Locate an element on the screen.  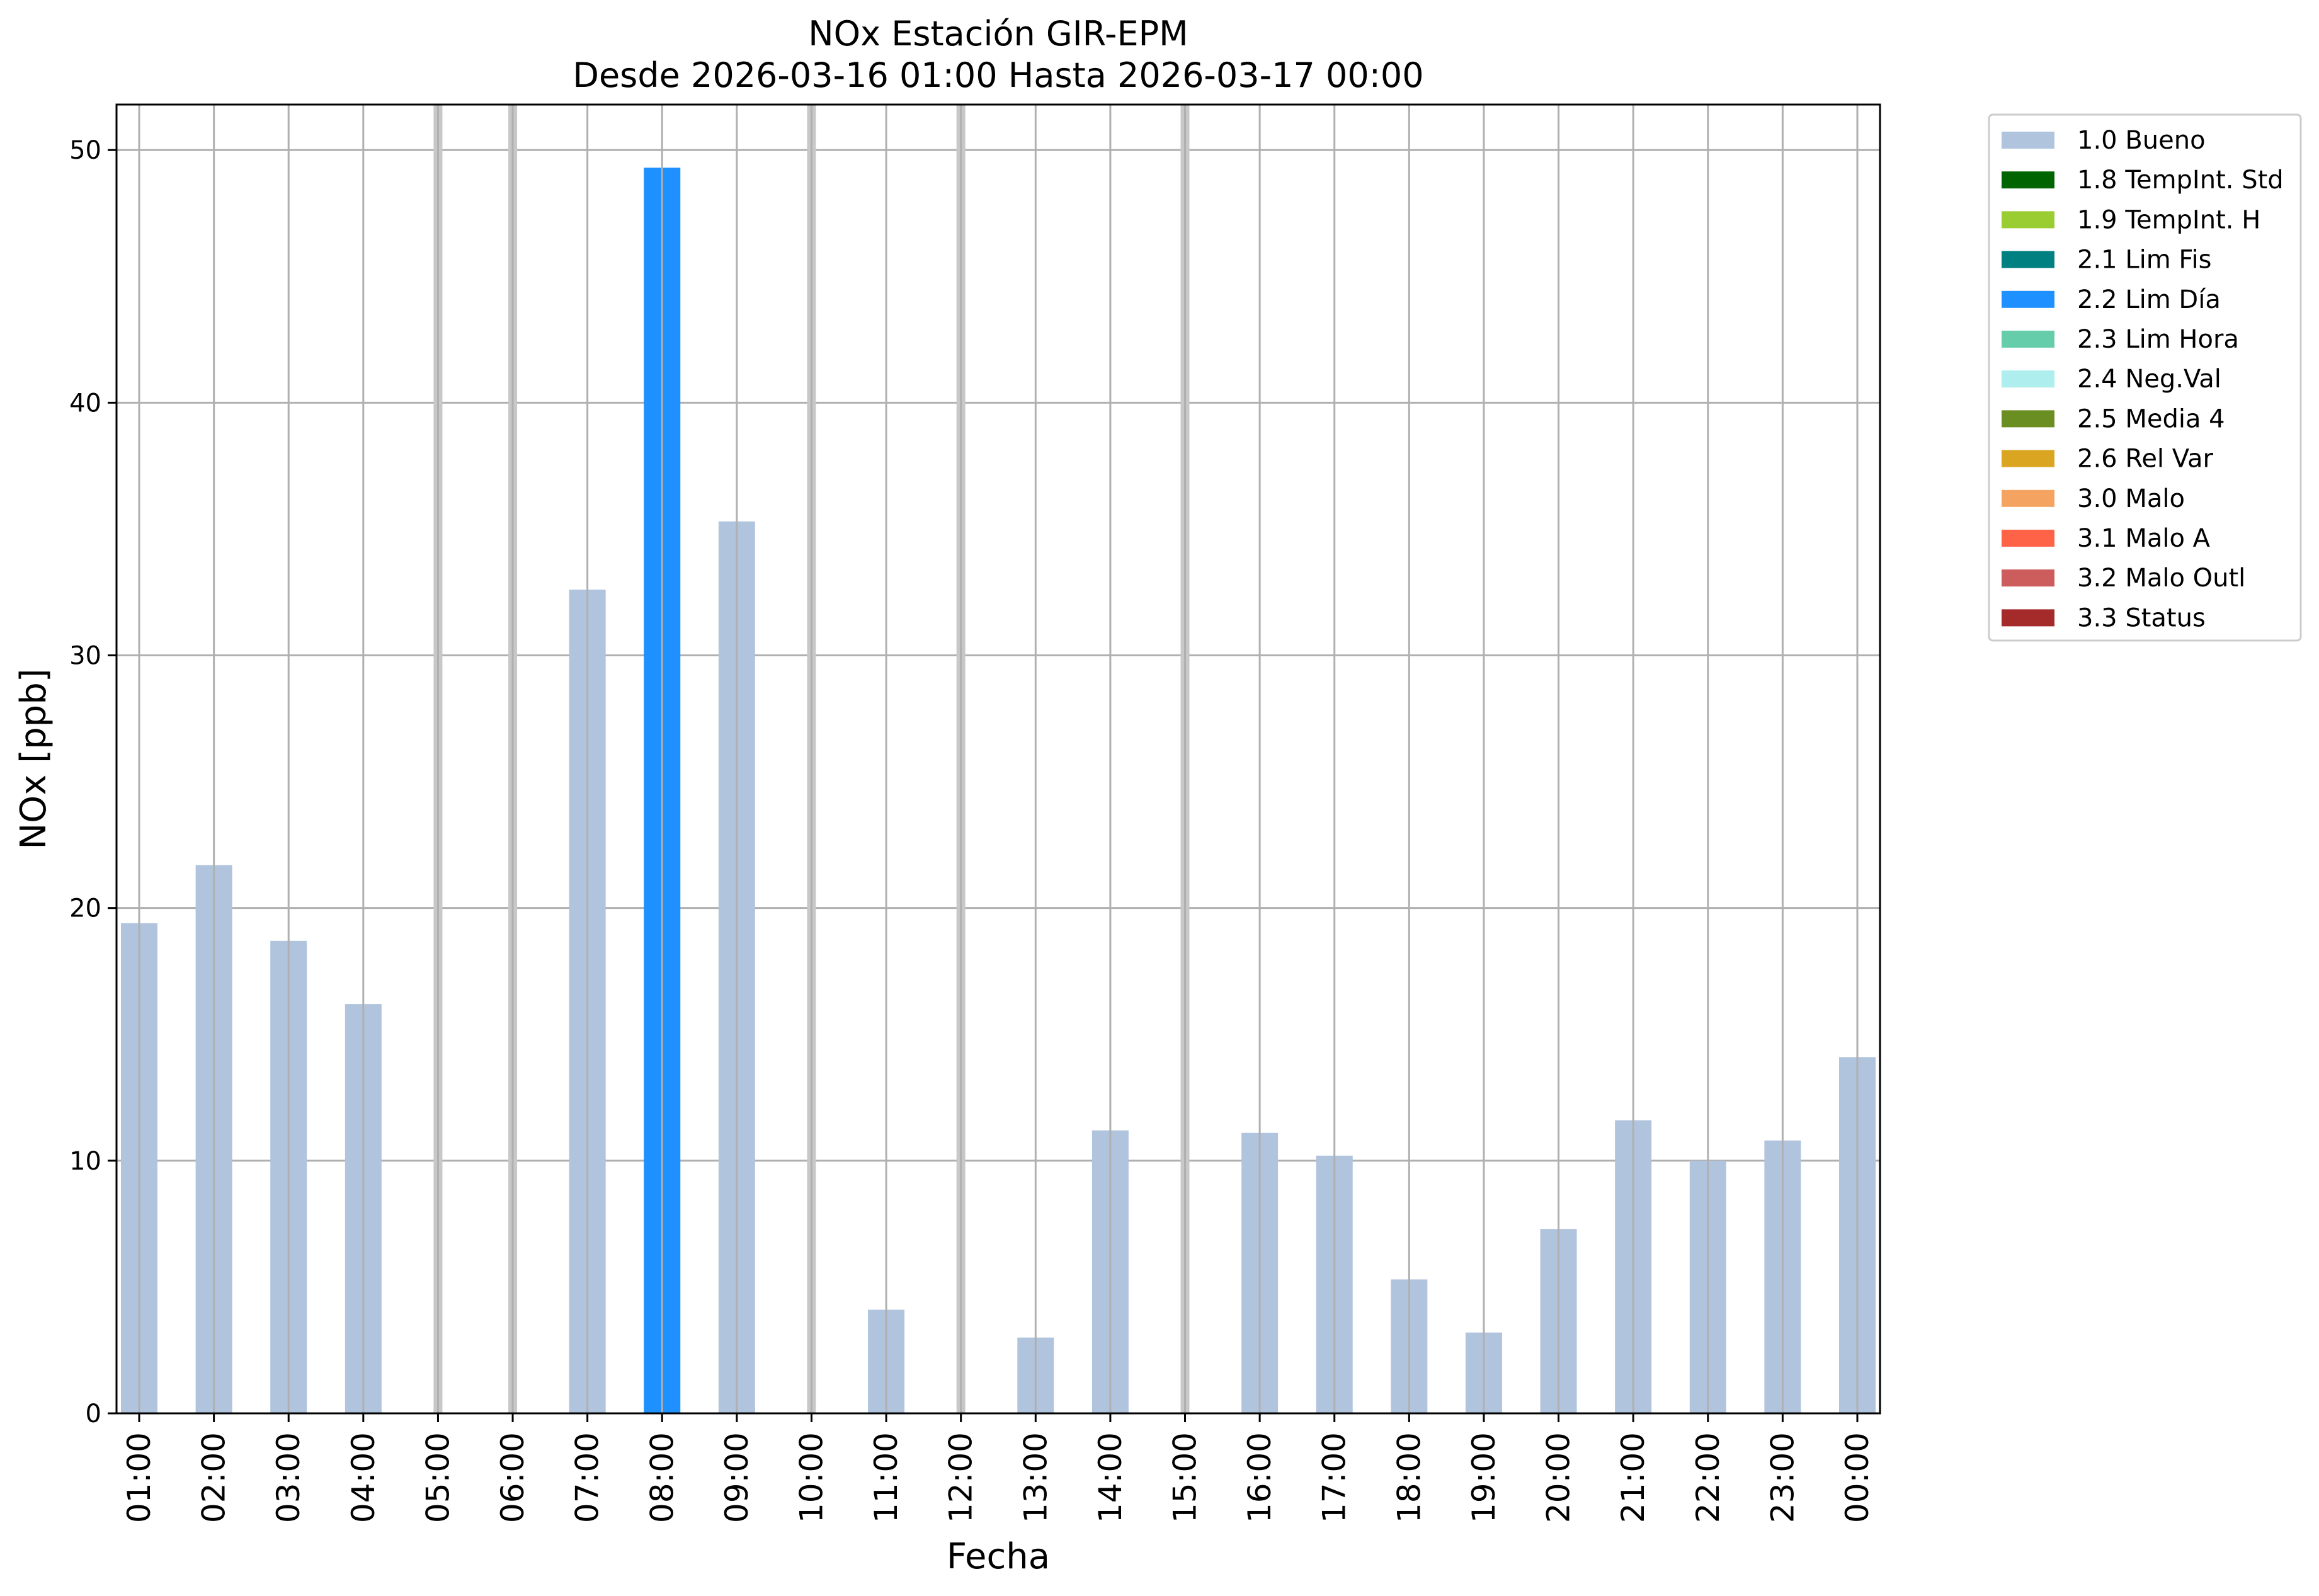
x-tick-label: 21:00 is located at coordinates (1633, 1477).